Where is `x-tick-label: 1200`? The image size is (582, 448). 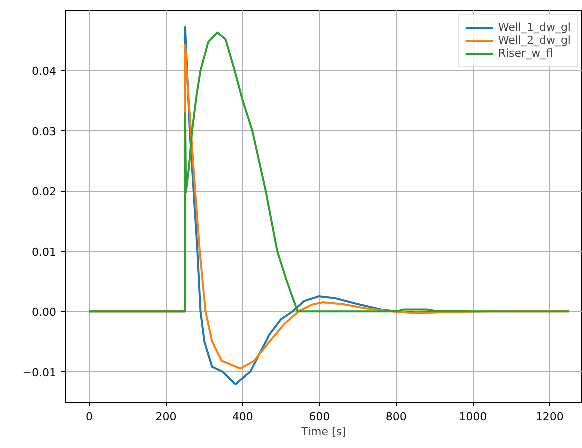 x-tick-label: 1200 is located at coordinates (550, 417).